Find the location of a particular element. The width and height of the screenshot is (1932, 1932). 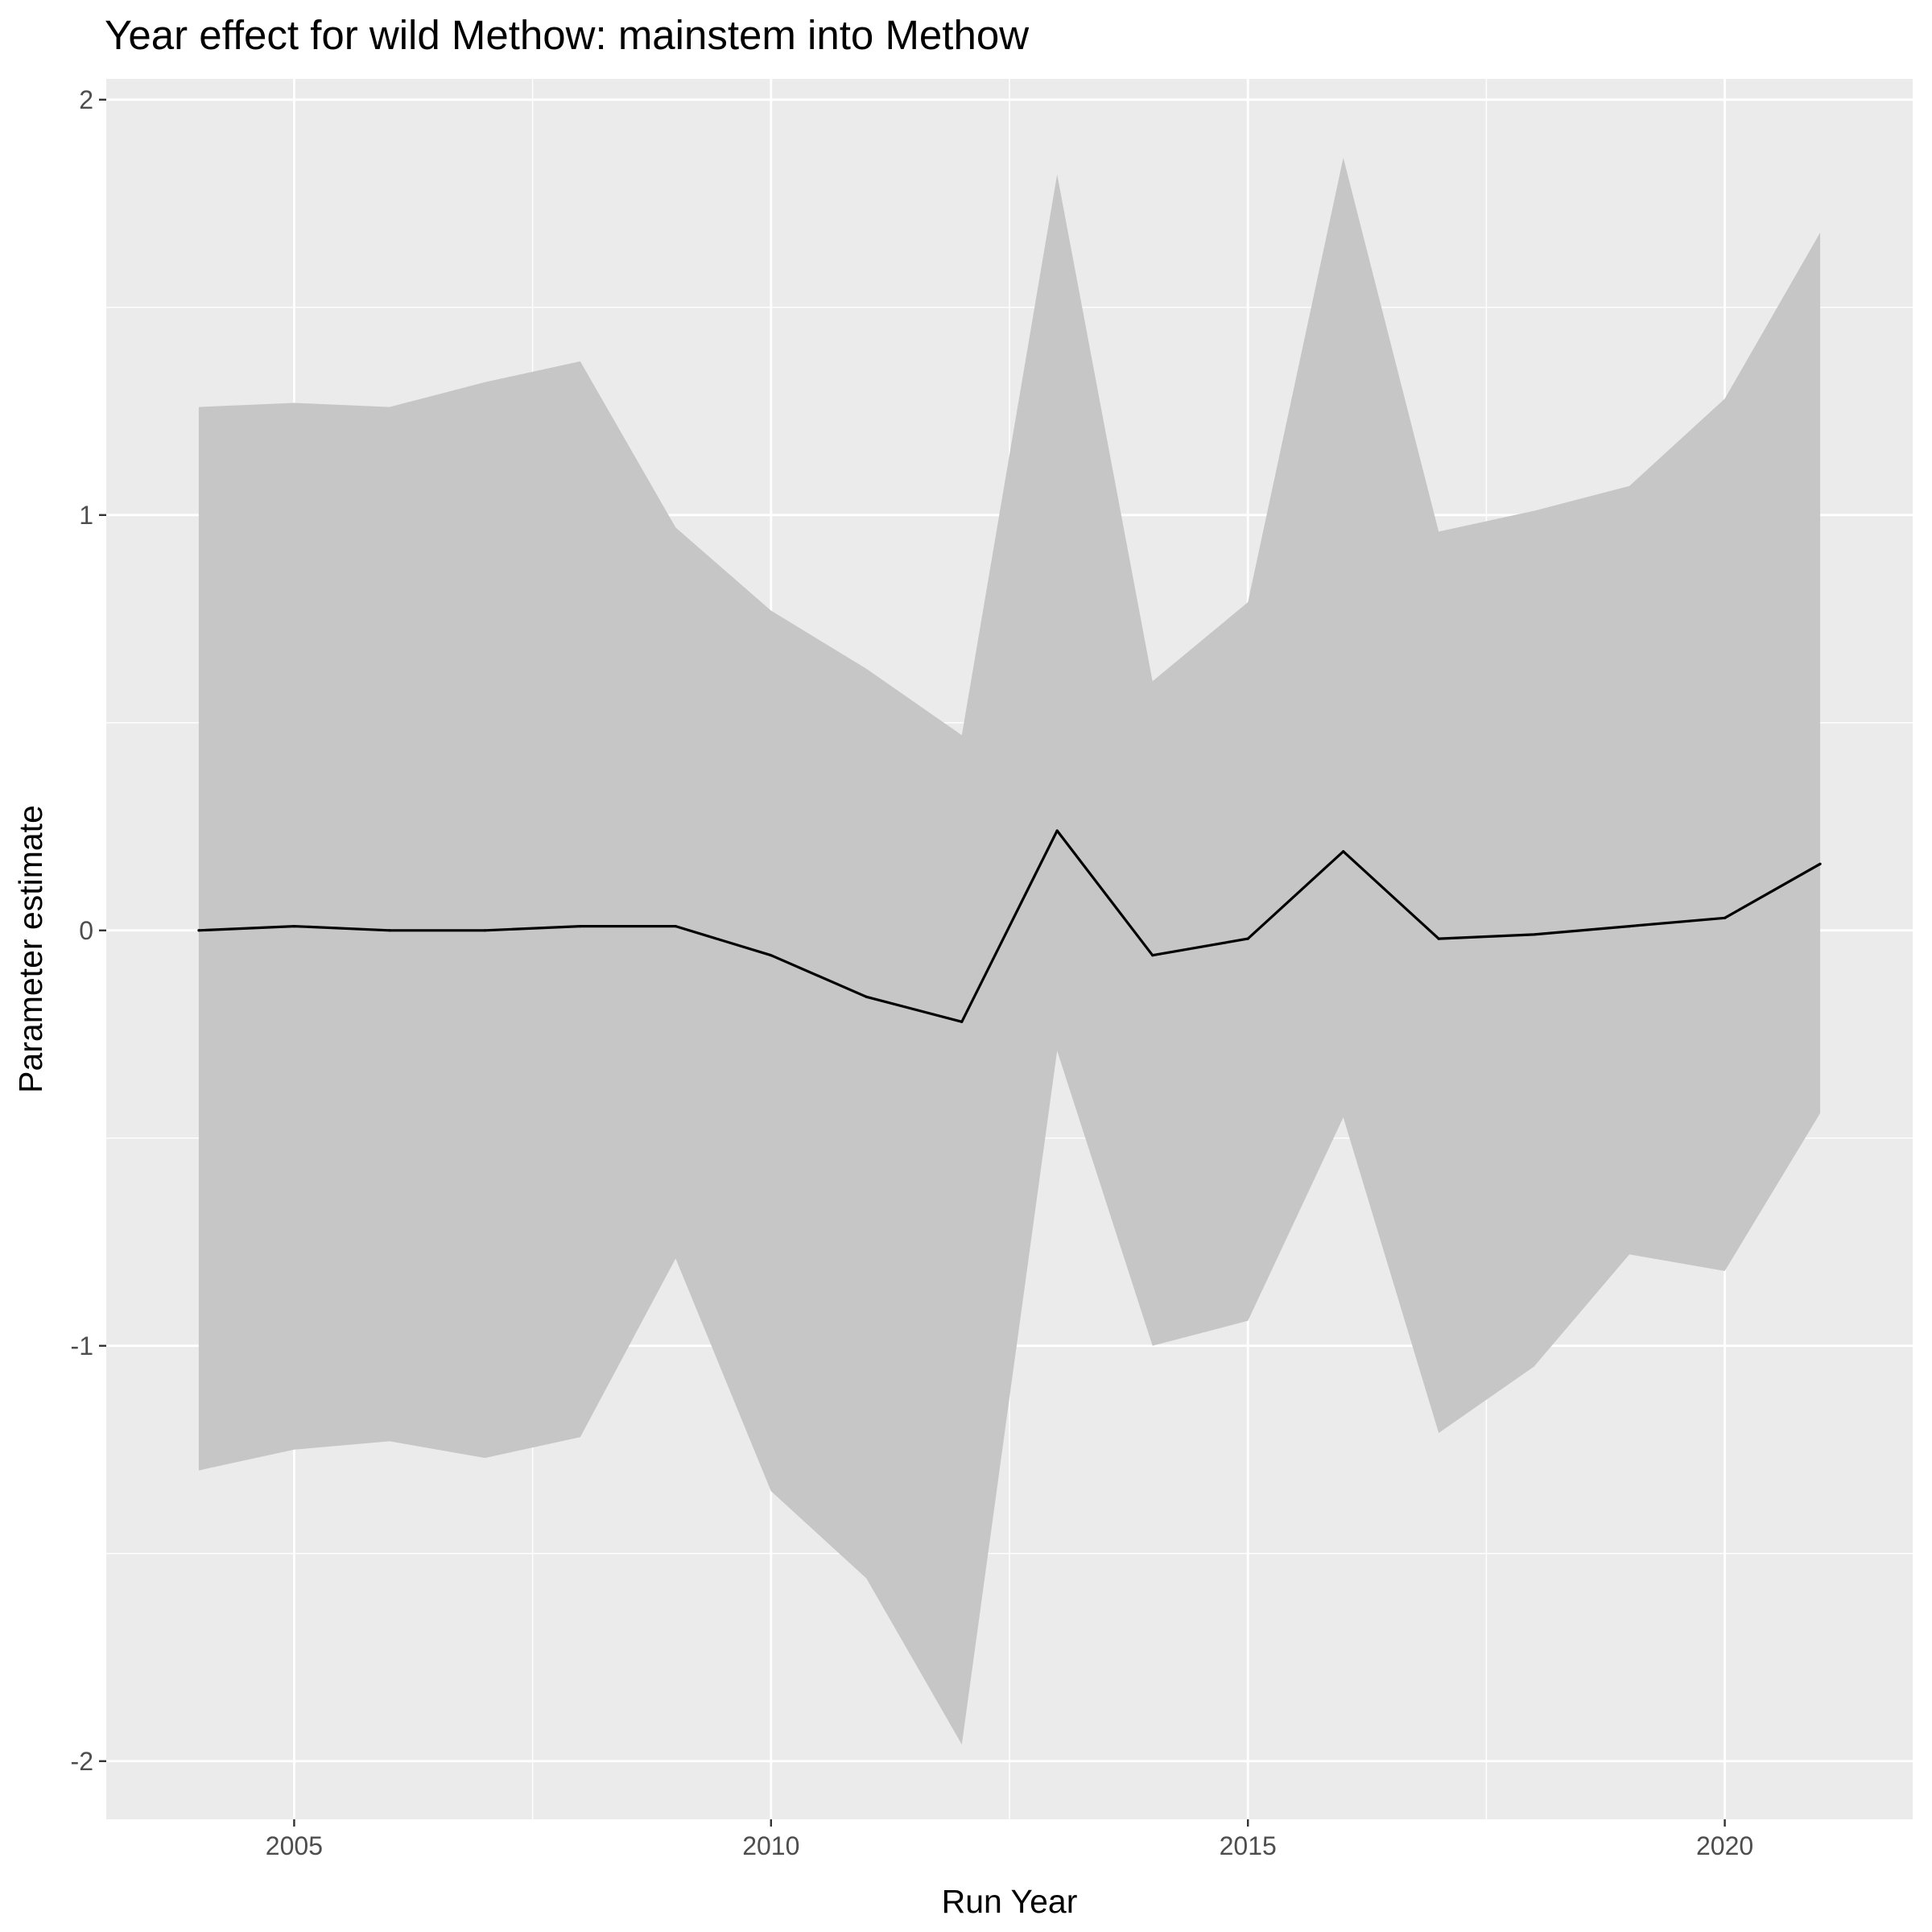

x-tick-label: 2010 is located at coordinates (770, 1846).